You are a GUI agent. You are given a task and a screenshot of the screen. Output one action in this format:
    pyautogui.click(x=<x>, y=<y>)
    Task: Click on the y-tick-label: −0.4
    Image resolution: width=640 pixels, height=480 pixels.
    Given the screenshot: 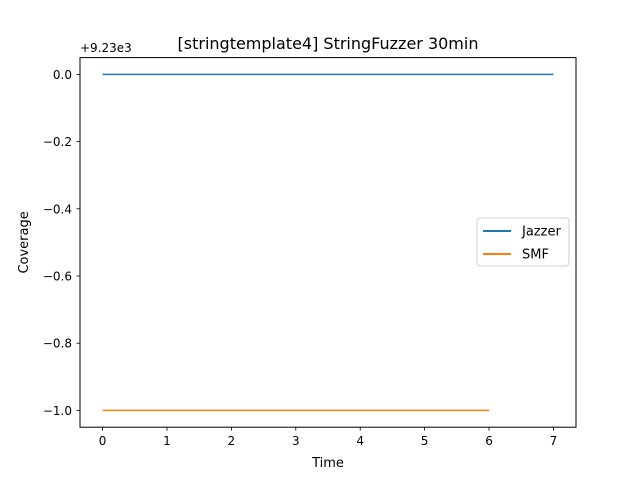 What is the action you would take?
    pyautogui.click(x=57, y=209)
    